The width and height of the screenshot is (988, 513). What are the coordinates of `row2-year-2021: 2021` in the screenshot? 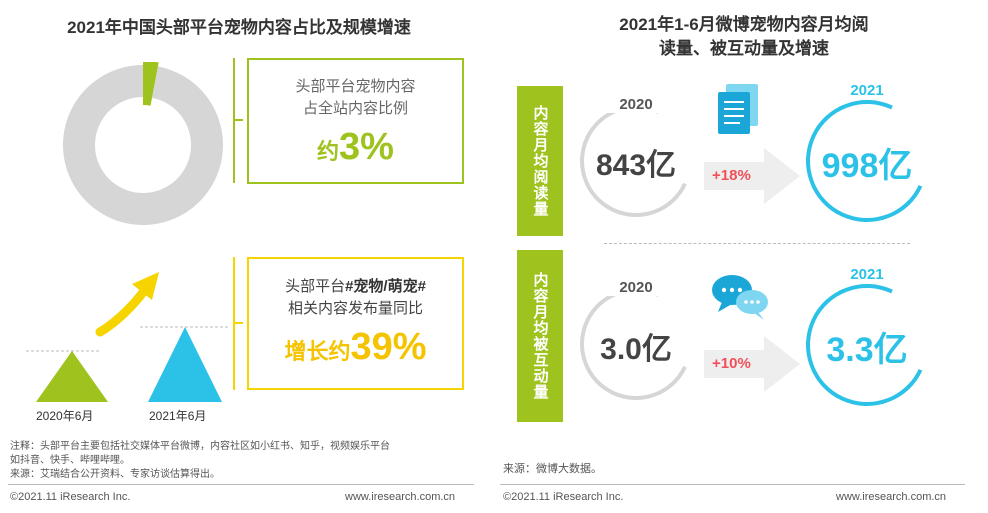 It's located at (867, 274).